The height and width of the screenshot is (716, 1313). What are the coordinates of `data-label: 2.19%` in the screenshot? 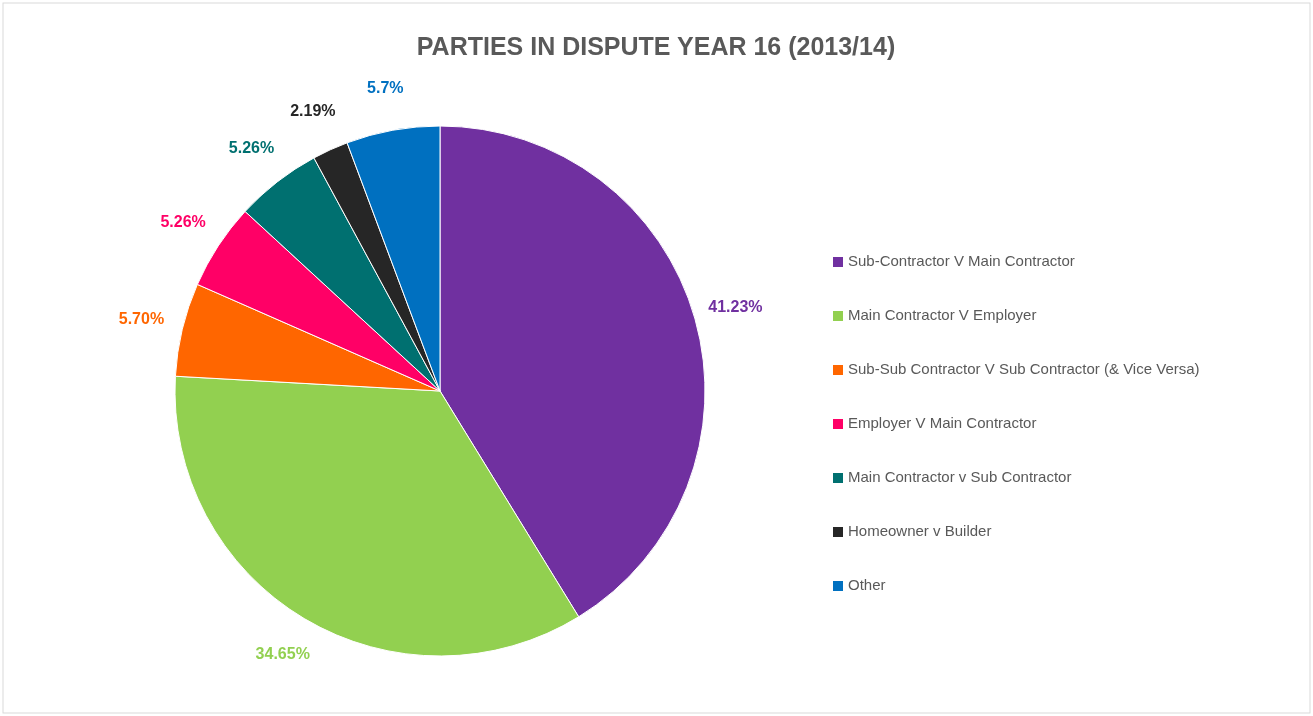 It's located at (313, 110).